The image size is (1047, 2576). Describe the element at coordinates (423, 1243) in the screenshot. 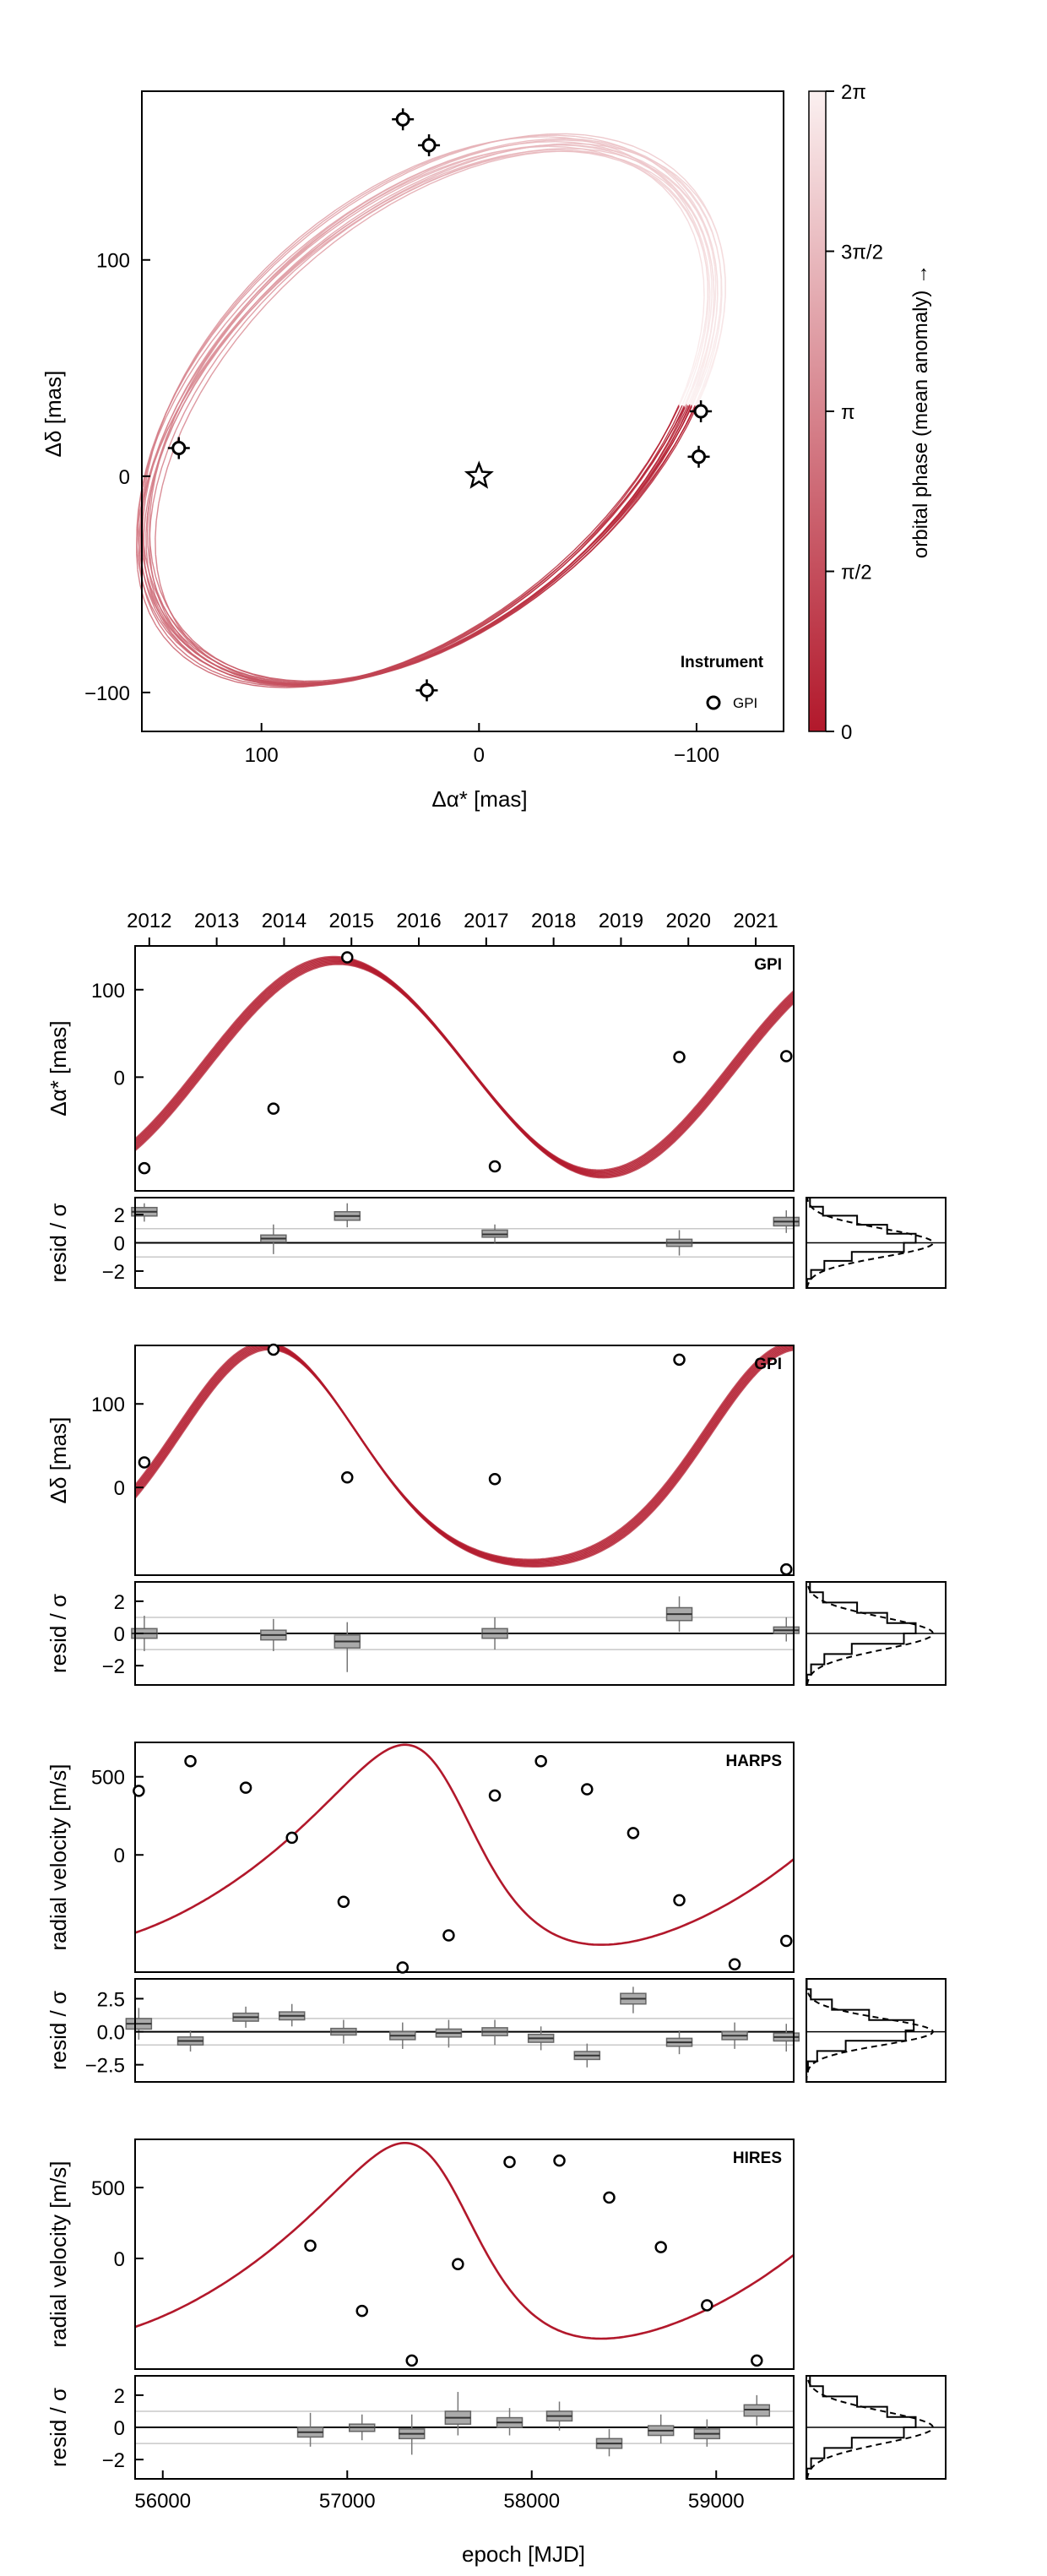

I see `residual-panel: 2 0 −2 resid / σ` at that location.